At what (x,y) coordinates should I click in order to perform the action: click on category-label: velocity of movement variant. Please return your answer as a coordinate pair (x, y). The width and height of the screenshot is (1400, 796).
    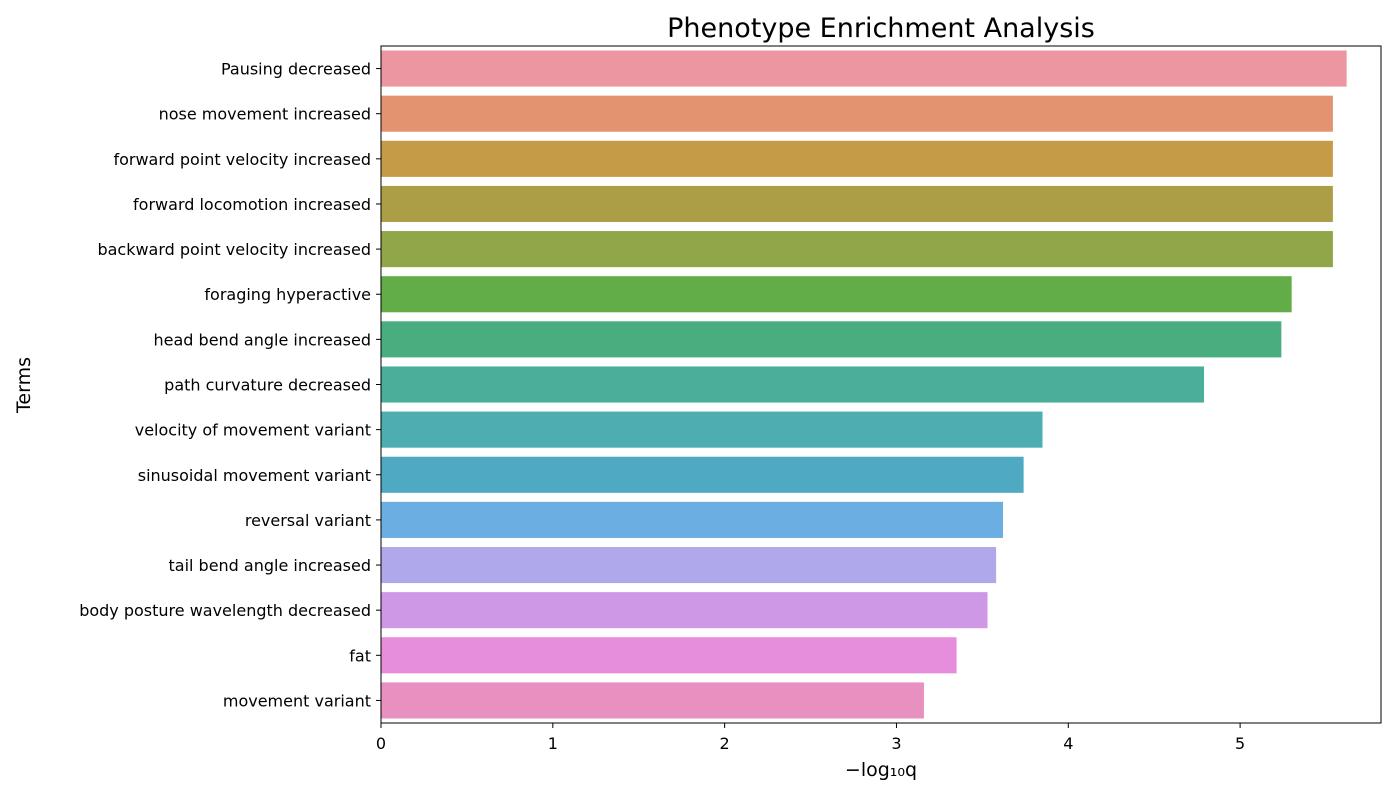
    Looking at the image, I should click on (253, 430).